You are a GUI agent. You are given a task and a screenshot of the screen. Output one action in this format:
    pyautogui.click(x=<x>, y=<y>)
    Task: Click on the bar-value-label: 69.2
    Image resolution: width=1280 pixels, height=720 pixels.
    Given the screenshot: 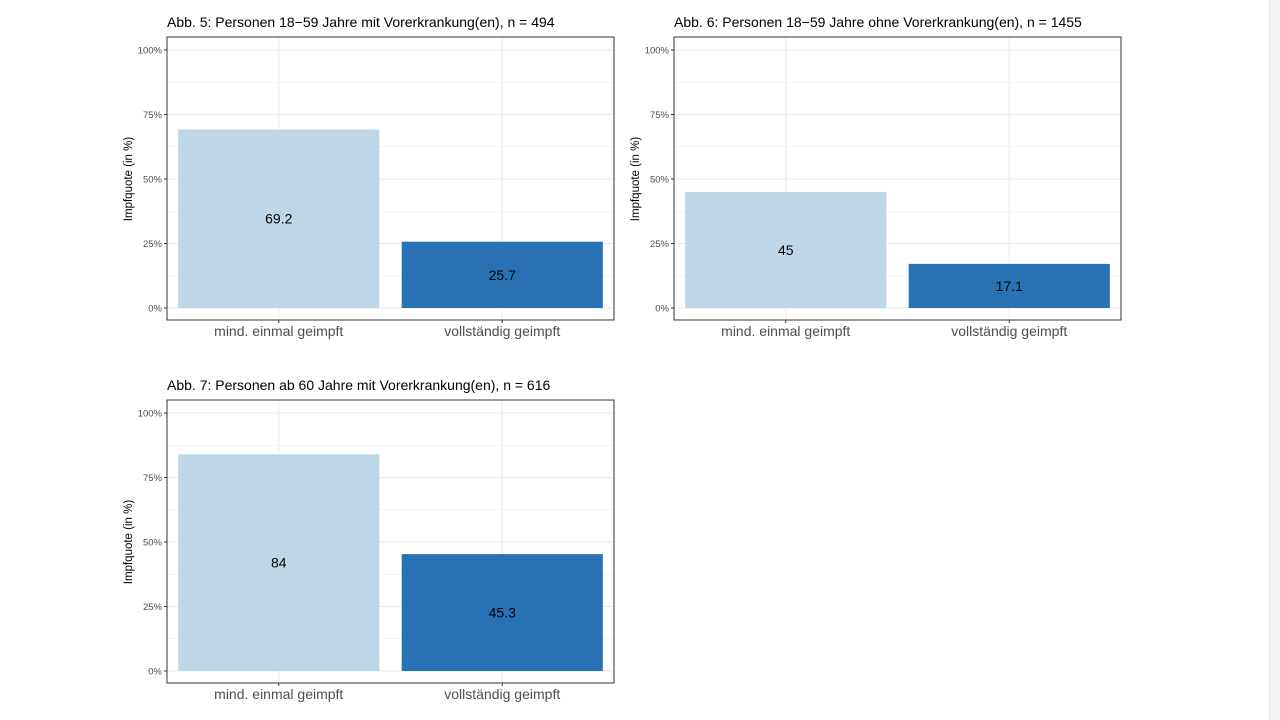 What is the action you would take?
    pyautogui.click(x=278, y=219)
    